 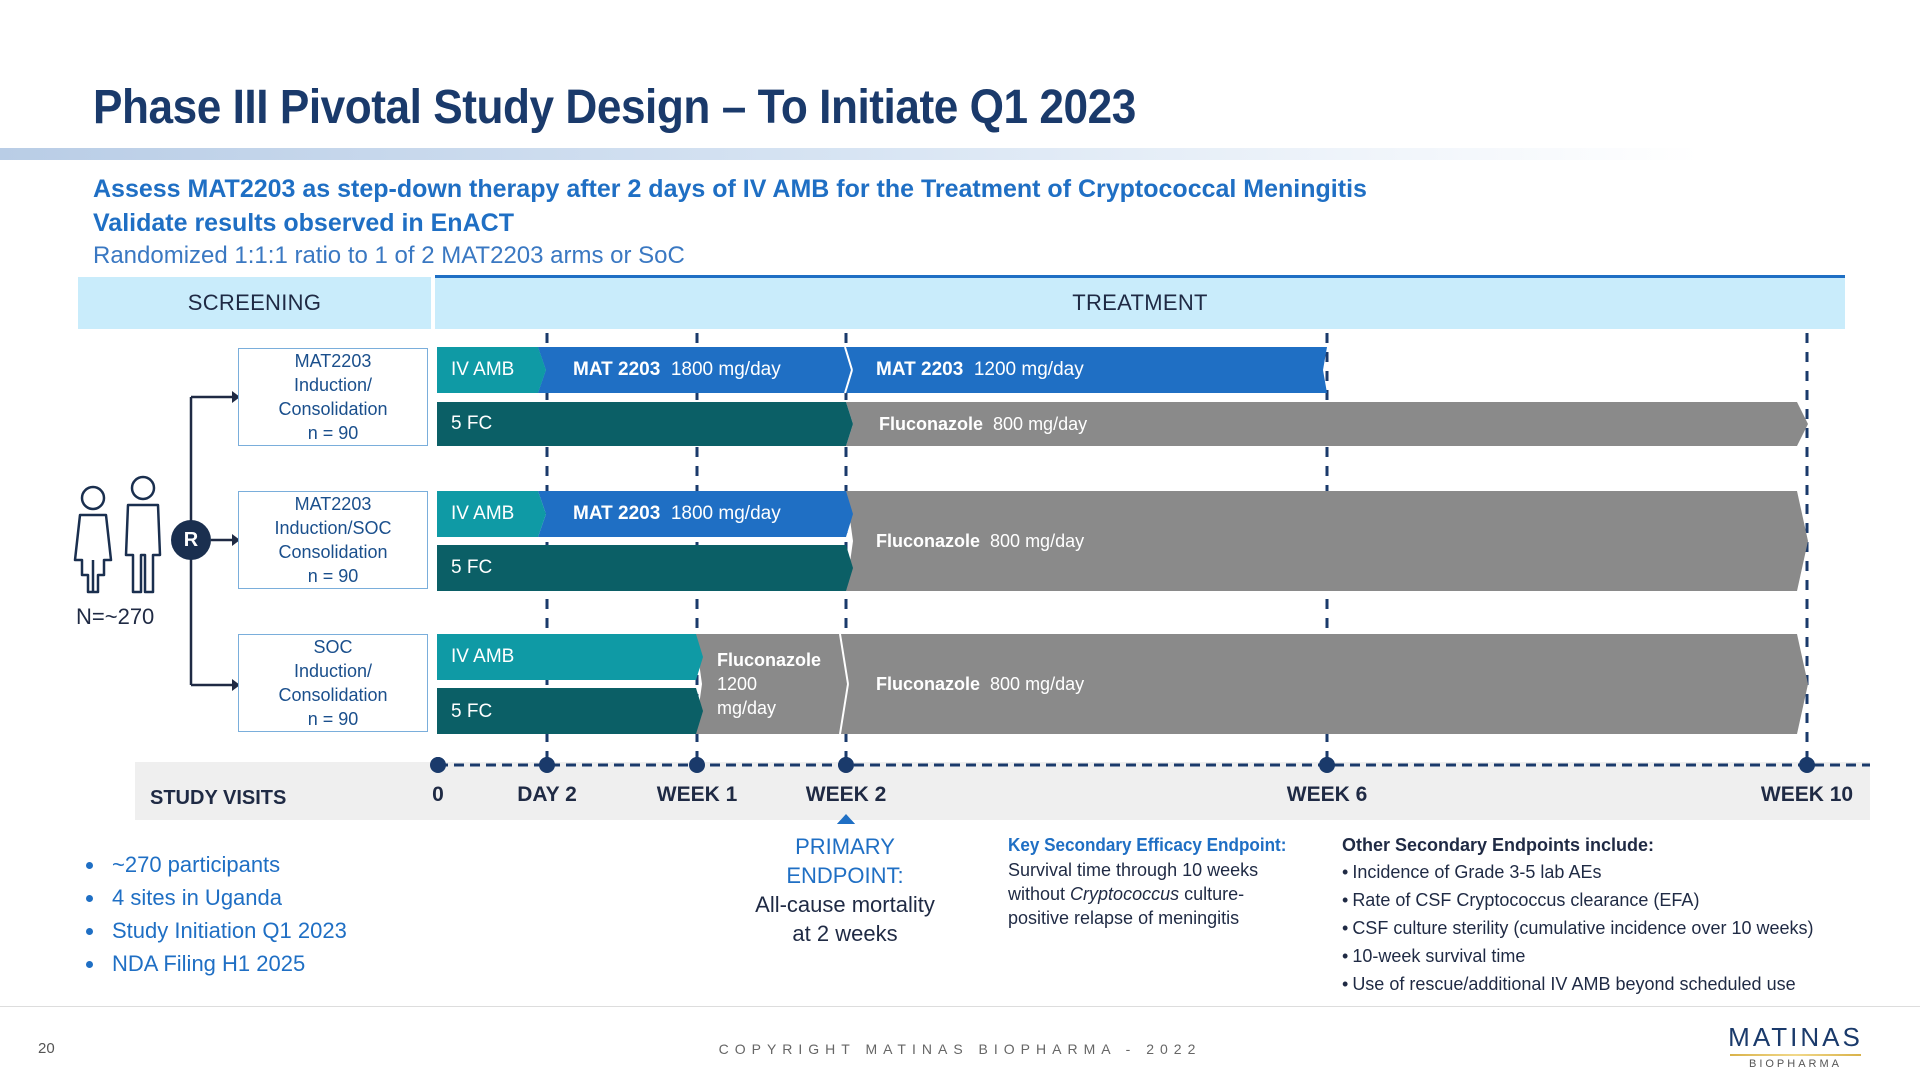 What do you see at coordinates (191, 540) in the screenshot?
I see `randomization-badge: R` at bounding box center [191, 540].